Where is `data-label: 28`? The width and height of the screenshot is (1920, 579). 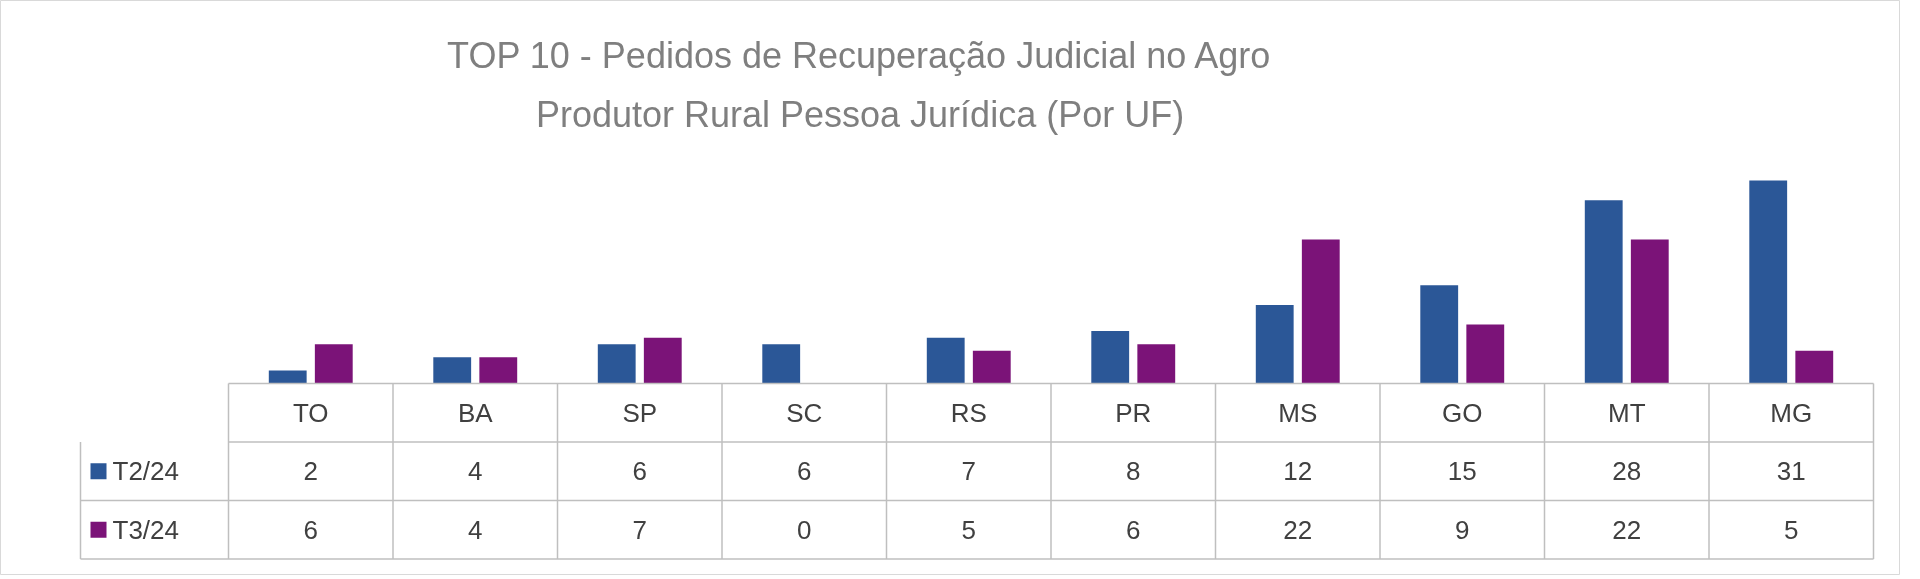 data-label: 28 is located at coordinates (1627, 471).